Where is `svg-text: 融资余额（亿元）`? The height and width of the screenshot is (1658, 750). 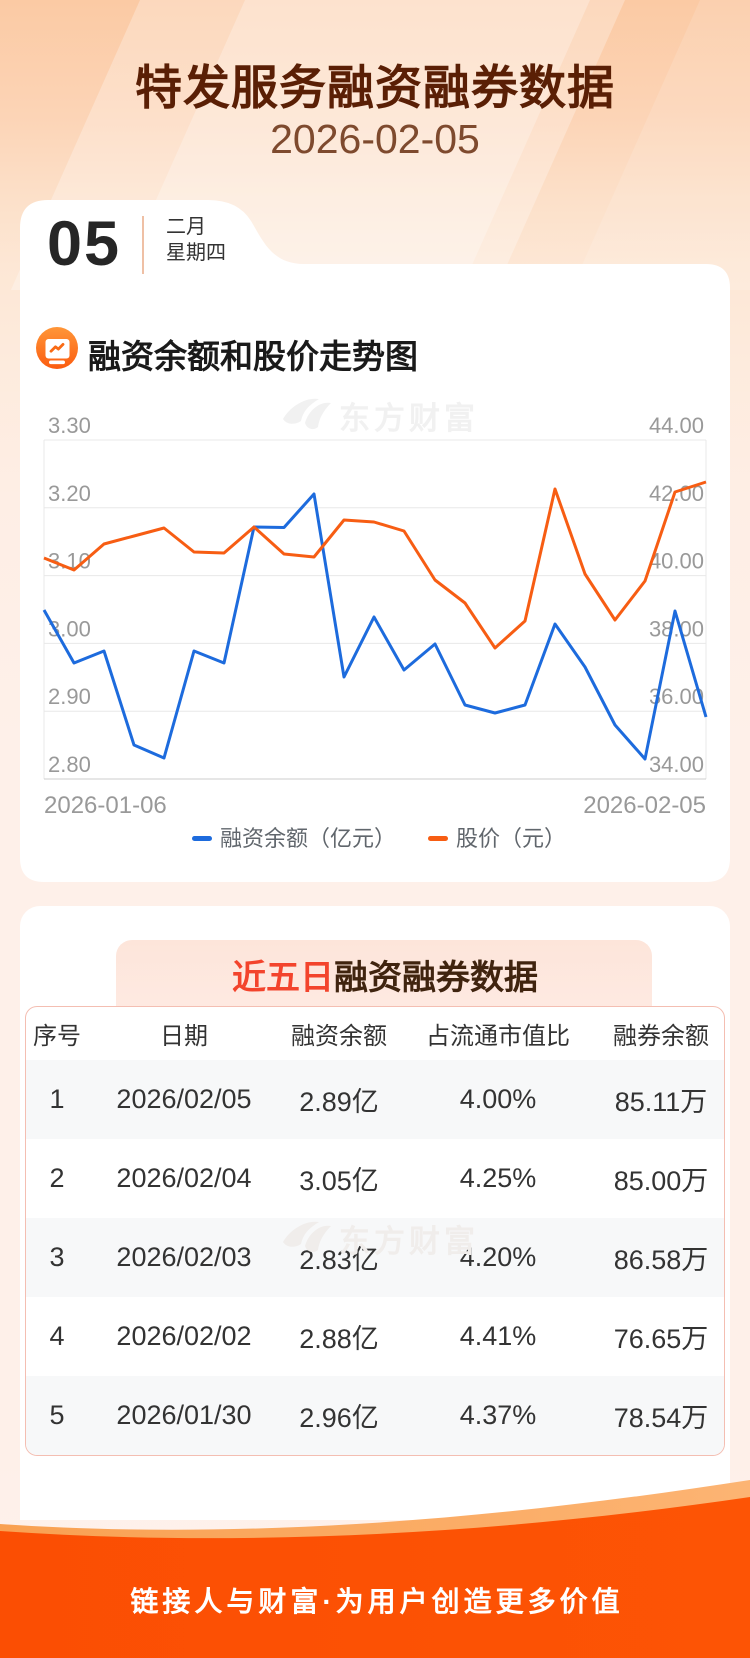 svg-text: 融资余额（亿元） is located at coordinates (308, 838).